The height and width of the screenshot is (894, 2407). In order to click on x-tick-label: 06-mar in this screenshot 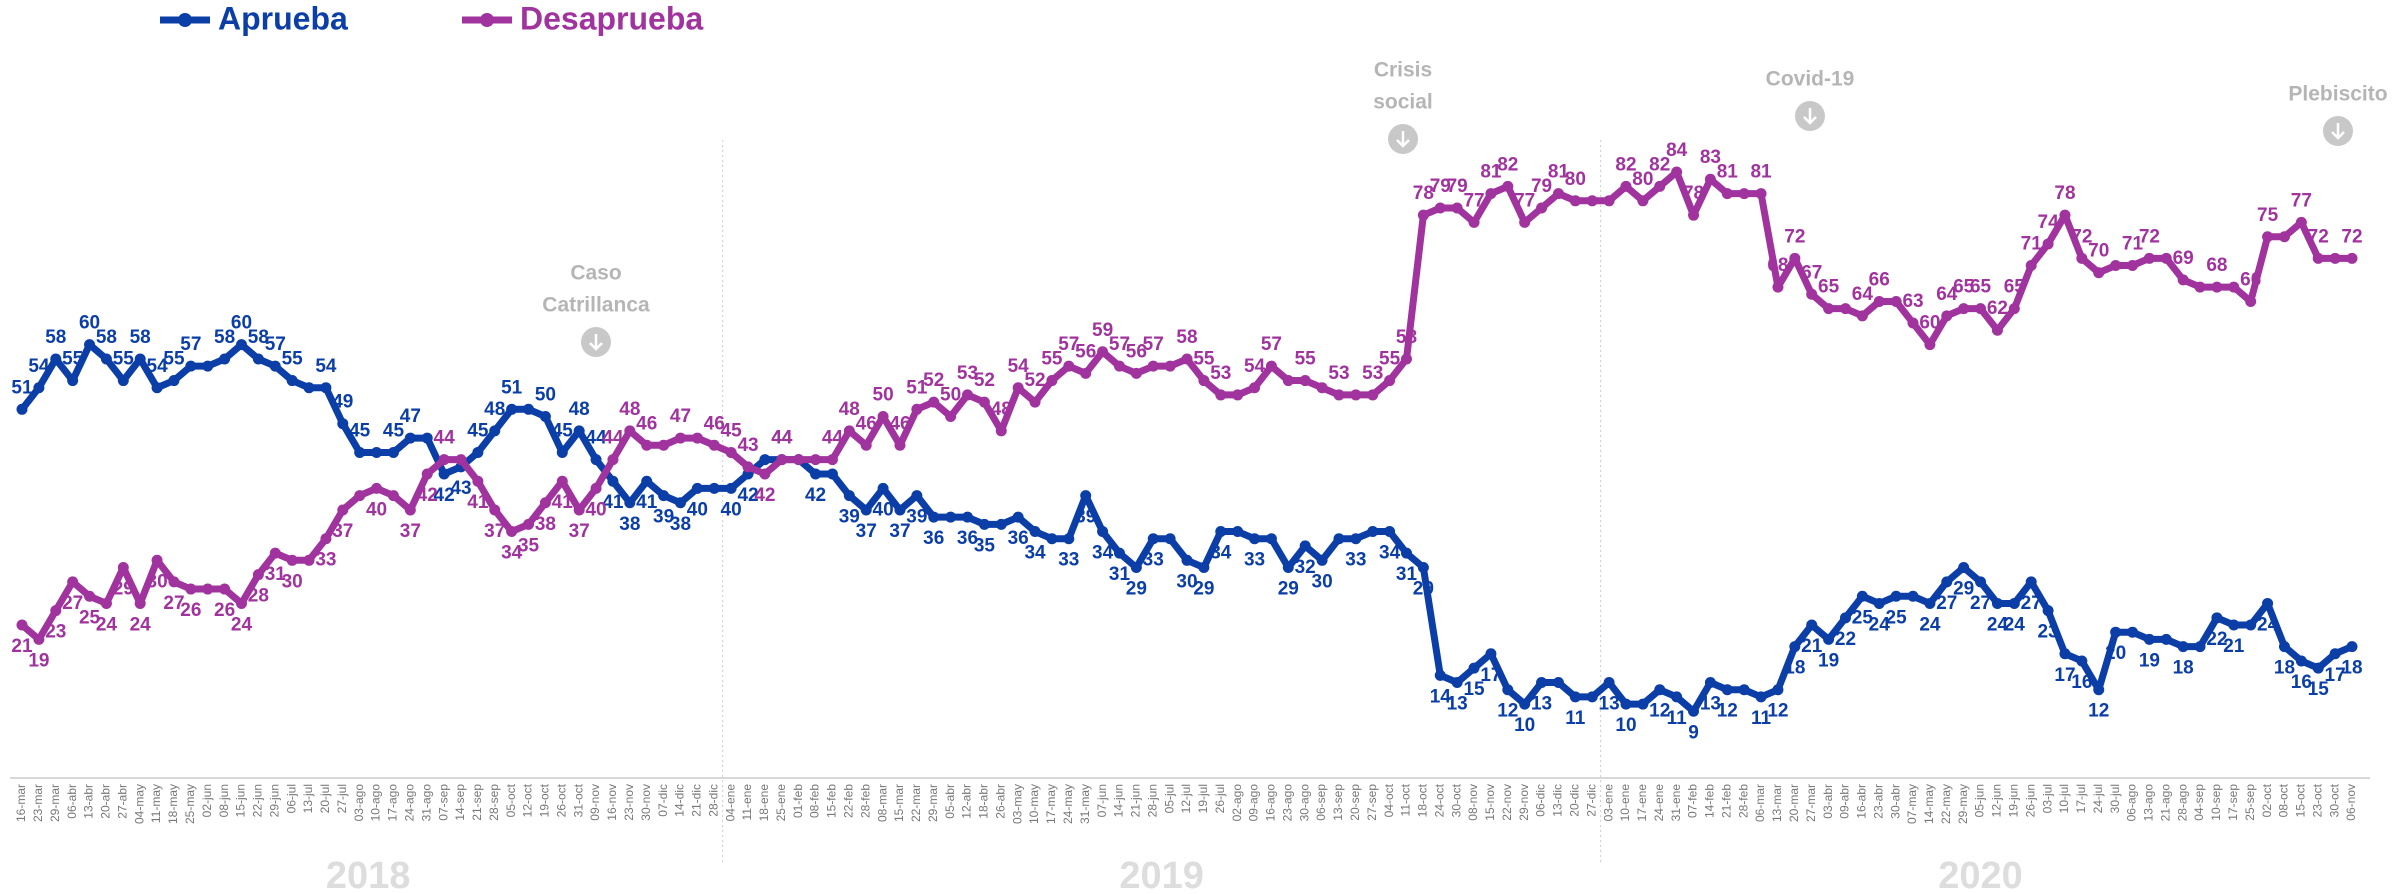, I will do `click(1760, 803)`.